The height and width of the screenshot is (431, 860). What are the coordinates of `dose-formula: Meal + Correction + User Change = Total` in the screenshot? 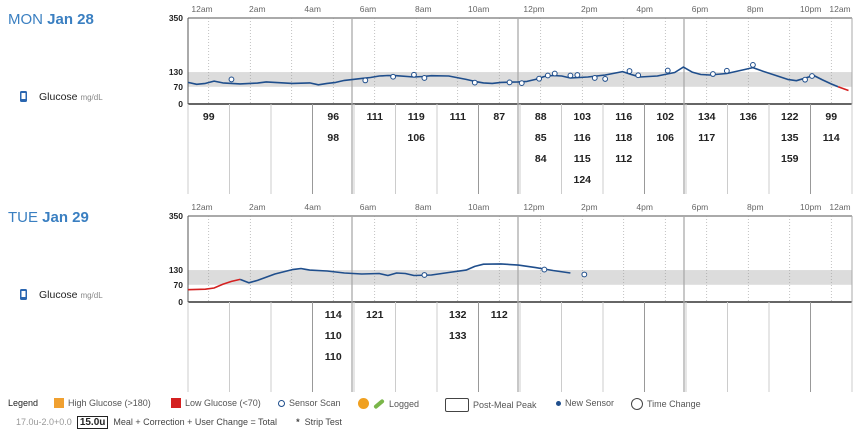 It's located at (195, 422).